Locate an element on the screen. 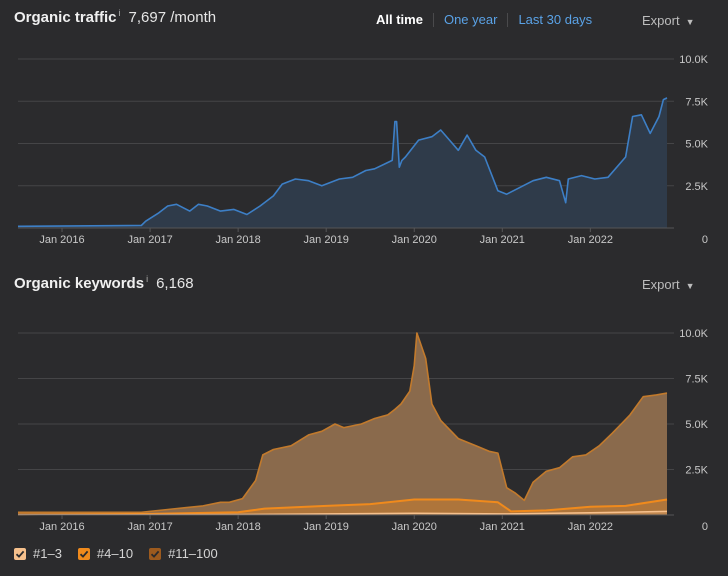 Image resolution: width=728 pixels, height=576 pixels. legend-item-11-100: #11–100 is located at coordinates (183, 553).